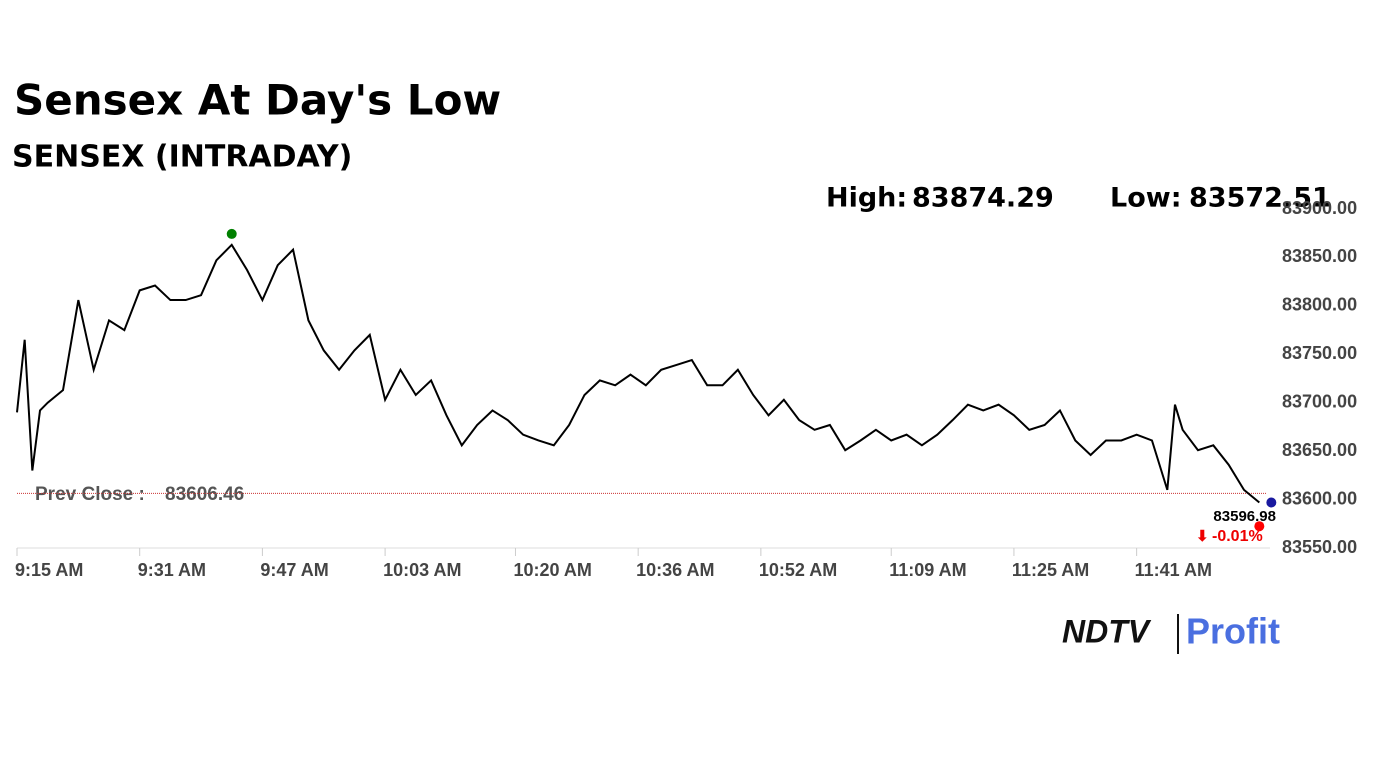  What do you see at coordinates (1202, 536) in the screenshot?
I see `change-arrow: ⬇` at bounding box center [1202, 536].